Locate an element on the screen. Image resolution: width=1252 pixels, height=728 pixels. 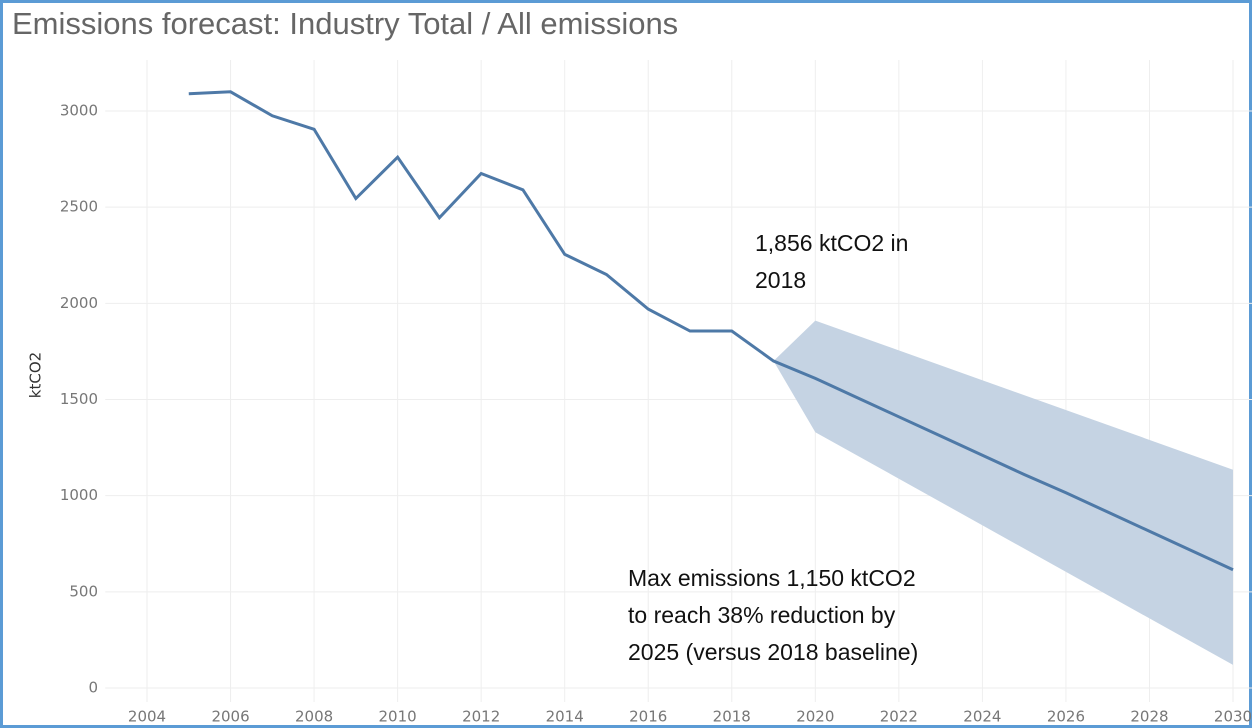
y-tick-label: 2000 is located at coordinates (79, 303).